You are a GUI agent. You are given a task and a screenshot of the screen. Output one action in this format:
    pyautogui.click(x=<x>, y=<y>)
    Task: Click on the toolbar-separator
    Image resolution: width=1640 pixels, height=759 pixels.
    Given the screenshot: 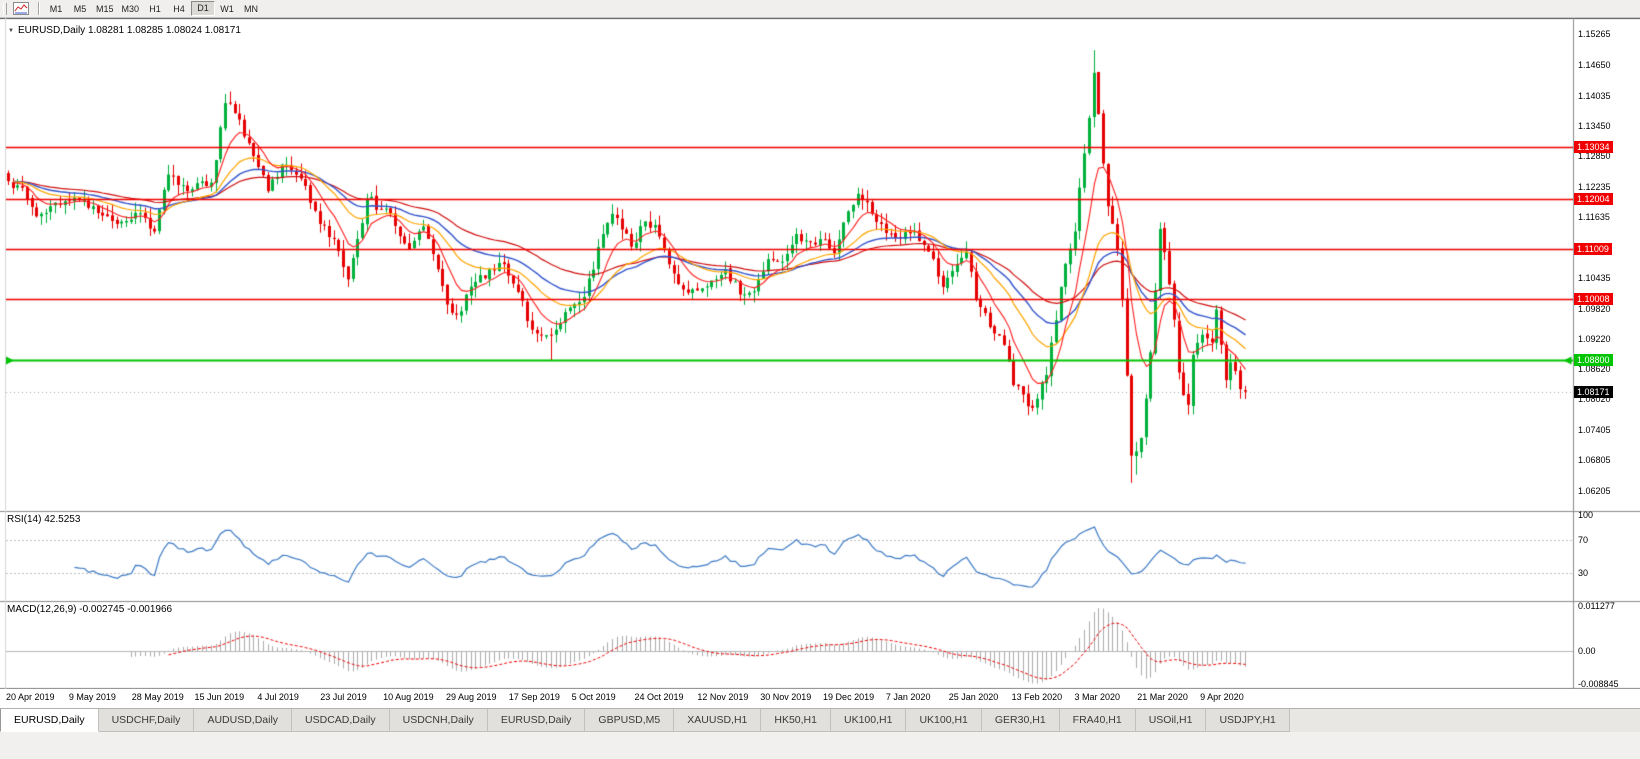 What is the action you would take?
    pyautogui.click(x=39, y=8)
    